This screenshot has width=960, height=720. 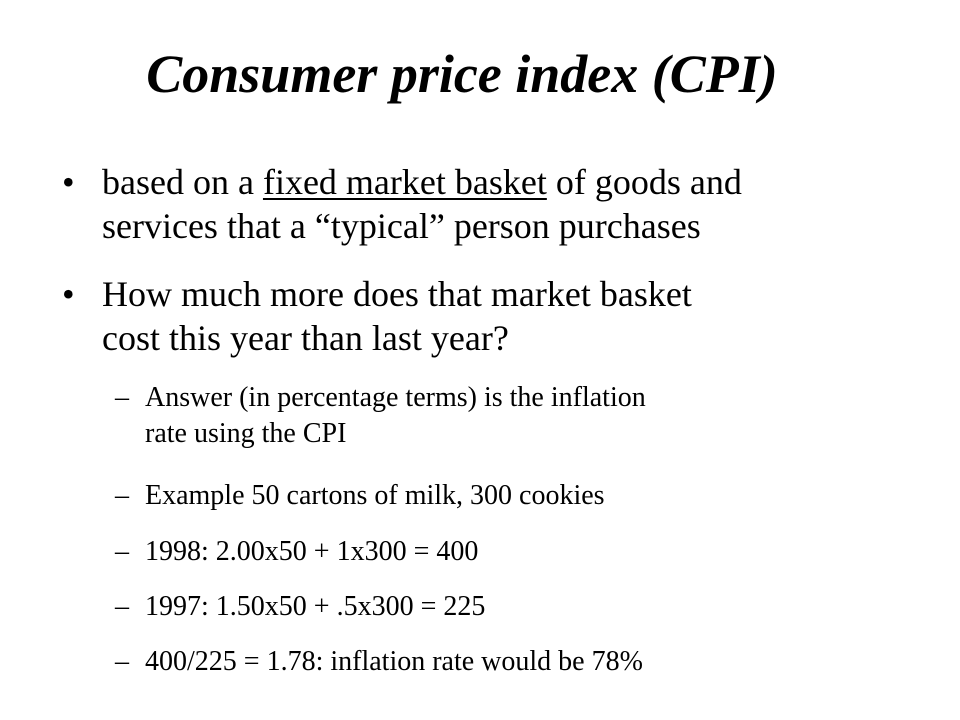 I want to click on sub-bullet-text: 1997: 1.50x50 + .5x300 = 225, so click(x=315, y=606).